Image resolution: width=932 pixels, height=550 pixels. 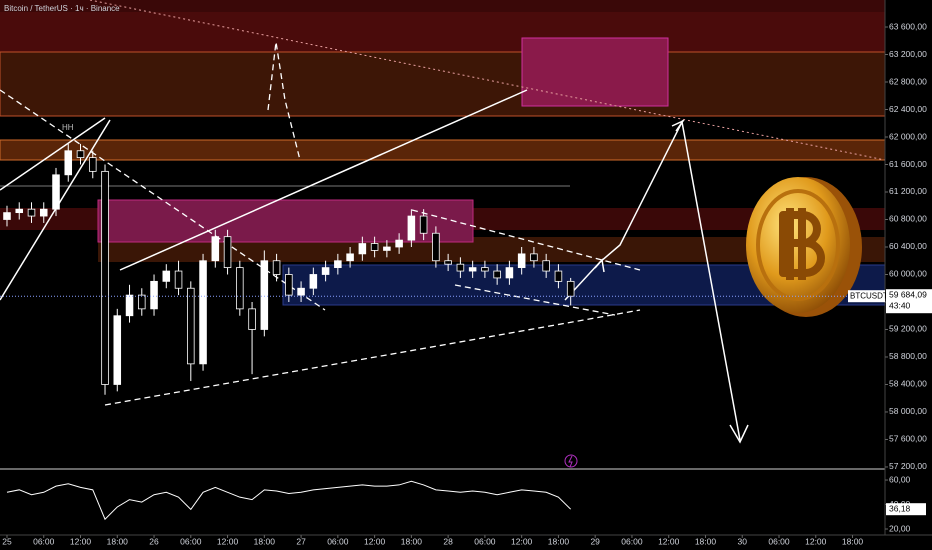 What do you see at coordinates (154, 541) in the screenshot?
I see `x-tick-label: 26` at bounding box center [154, 541].